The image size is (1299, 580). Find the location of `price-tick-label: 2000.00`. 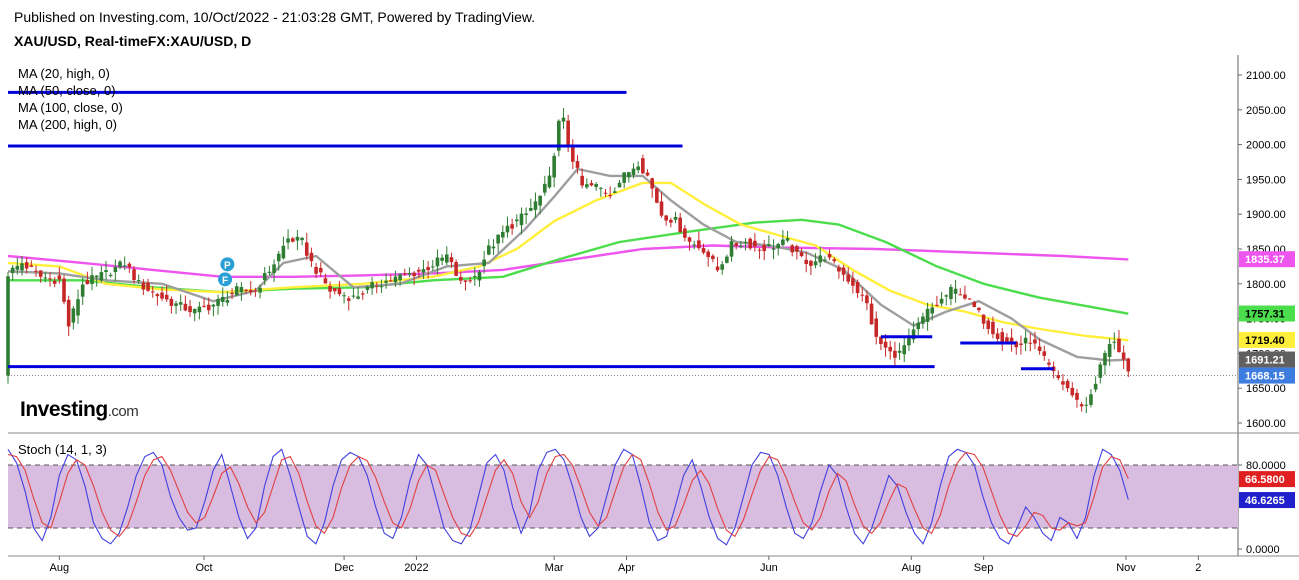

price-tick-label: 2000.00 is located at coordinates (1266, 146).